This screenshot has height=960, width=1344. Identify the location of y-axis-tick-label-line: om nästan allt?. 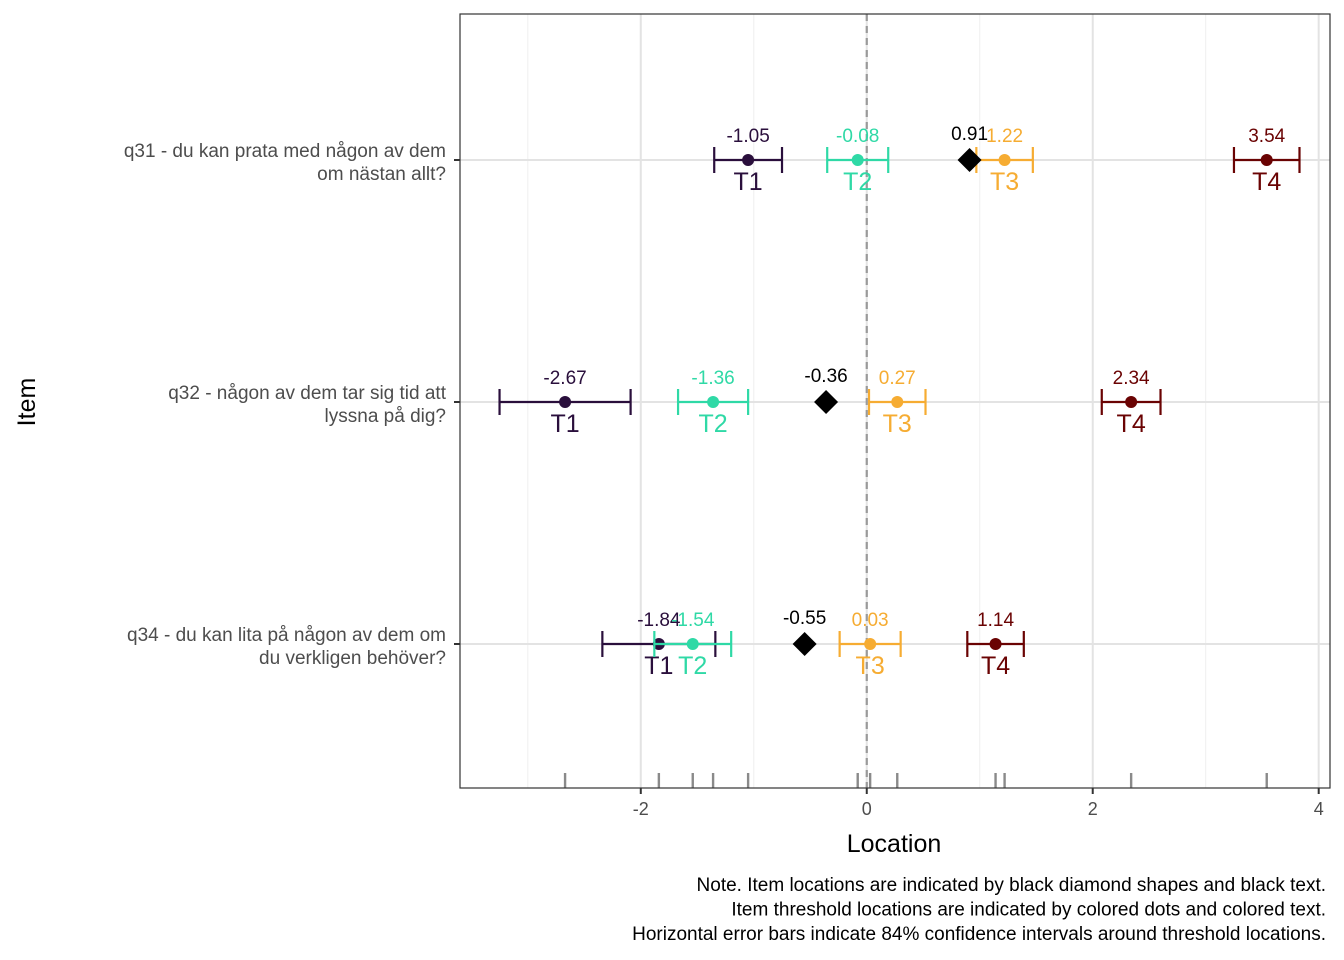
(381, 174).